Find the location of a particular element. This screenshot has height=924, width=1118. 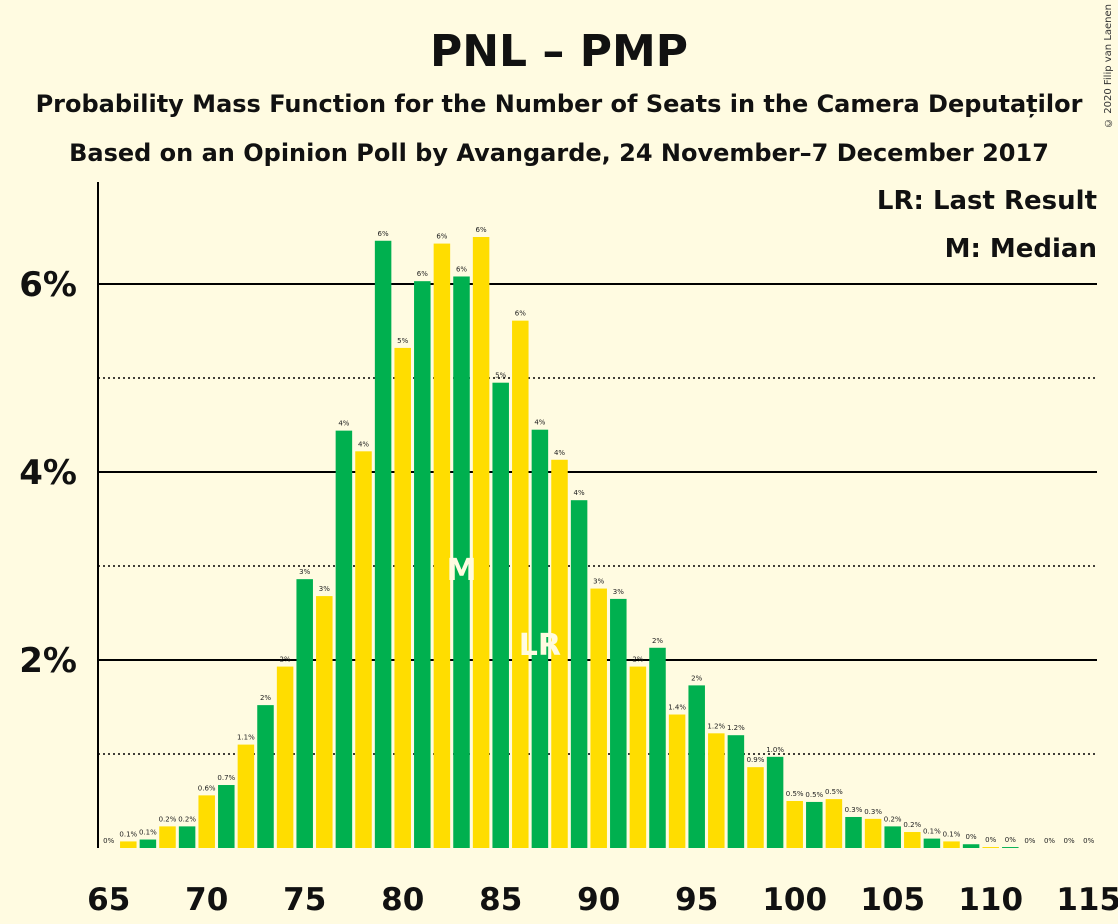

bar-label-seat-110: 0% is located at coordinates (990, 840).